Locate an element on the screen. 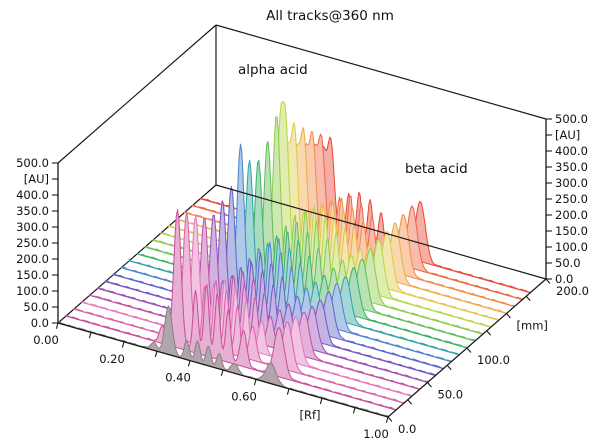 The width and height of the screenshot is (600, 445). au-left-tick-label: 150.0 is located at coordinates (32, 275).